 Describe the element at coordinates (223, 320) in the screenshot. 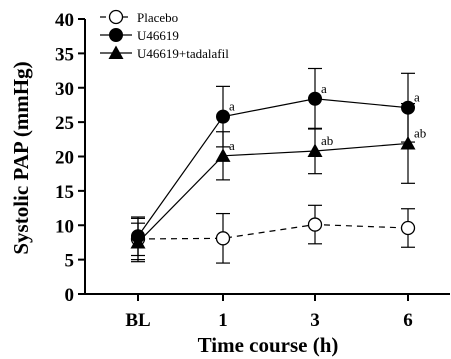

I see `x-tick-label: 1` at that location.